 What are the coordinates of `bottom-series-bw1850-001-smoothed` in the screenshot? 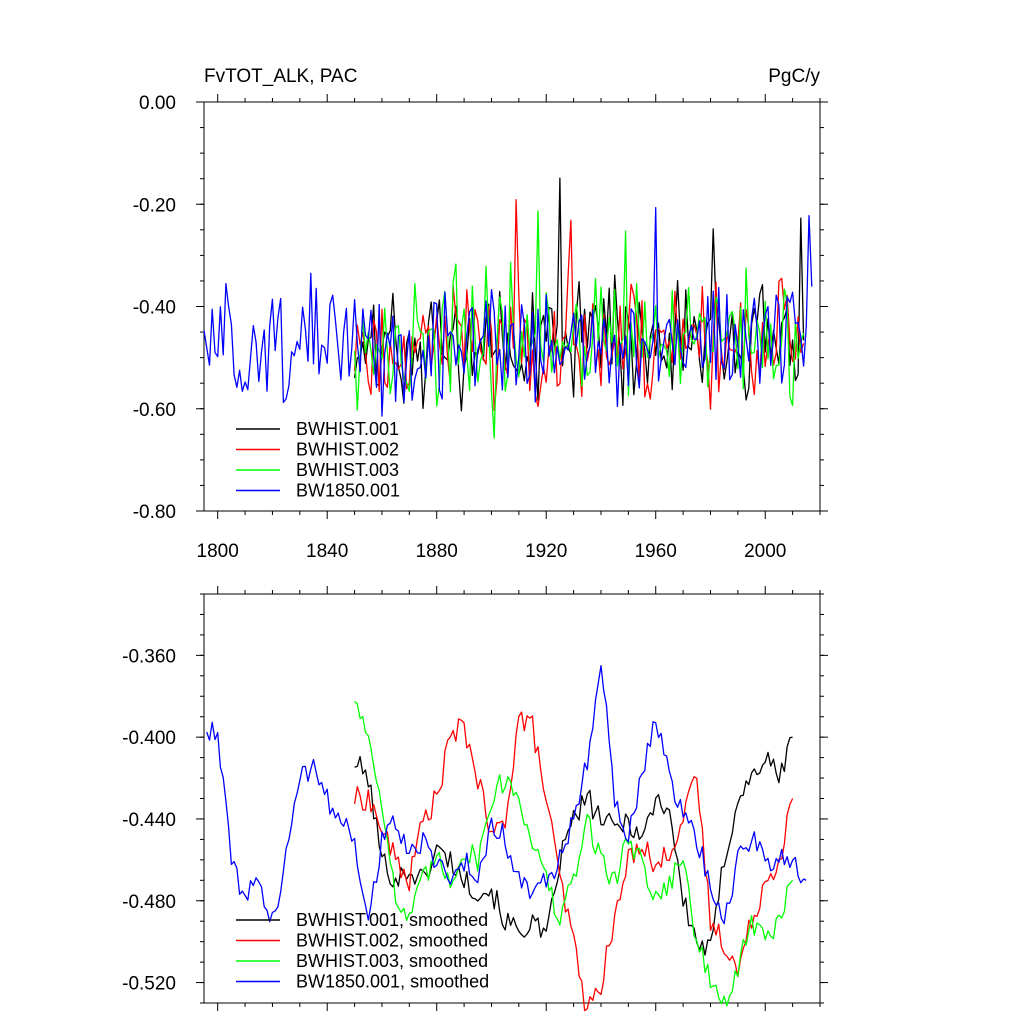 It's located at (506, 795).